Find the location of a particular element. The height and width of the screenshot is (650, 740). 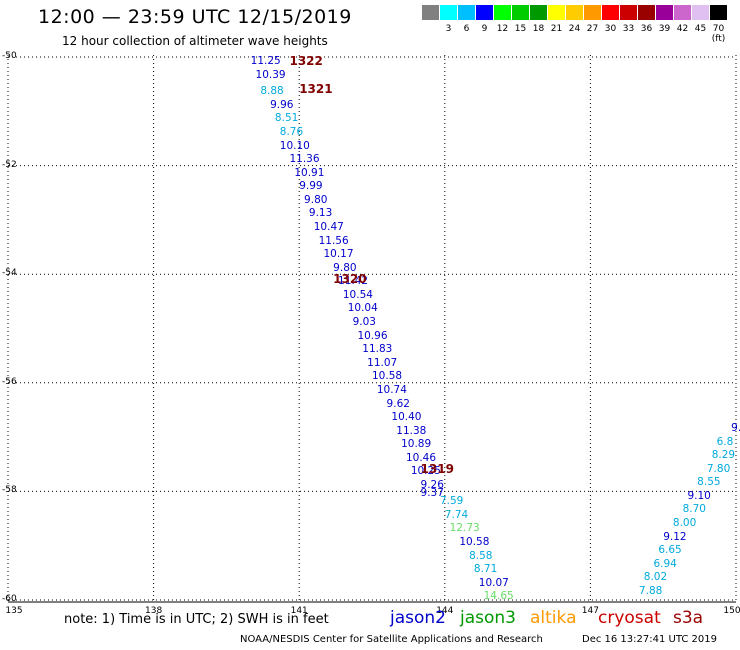

wave-height-value: 8.00 is located at coordinates (684, 522).